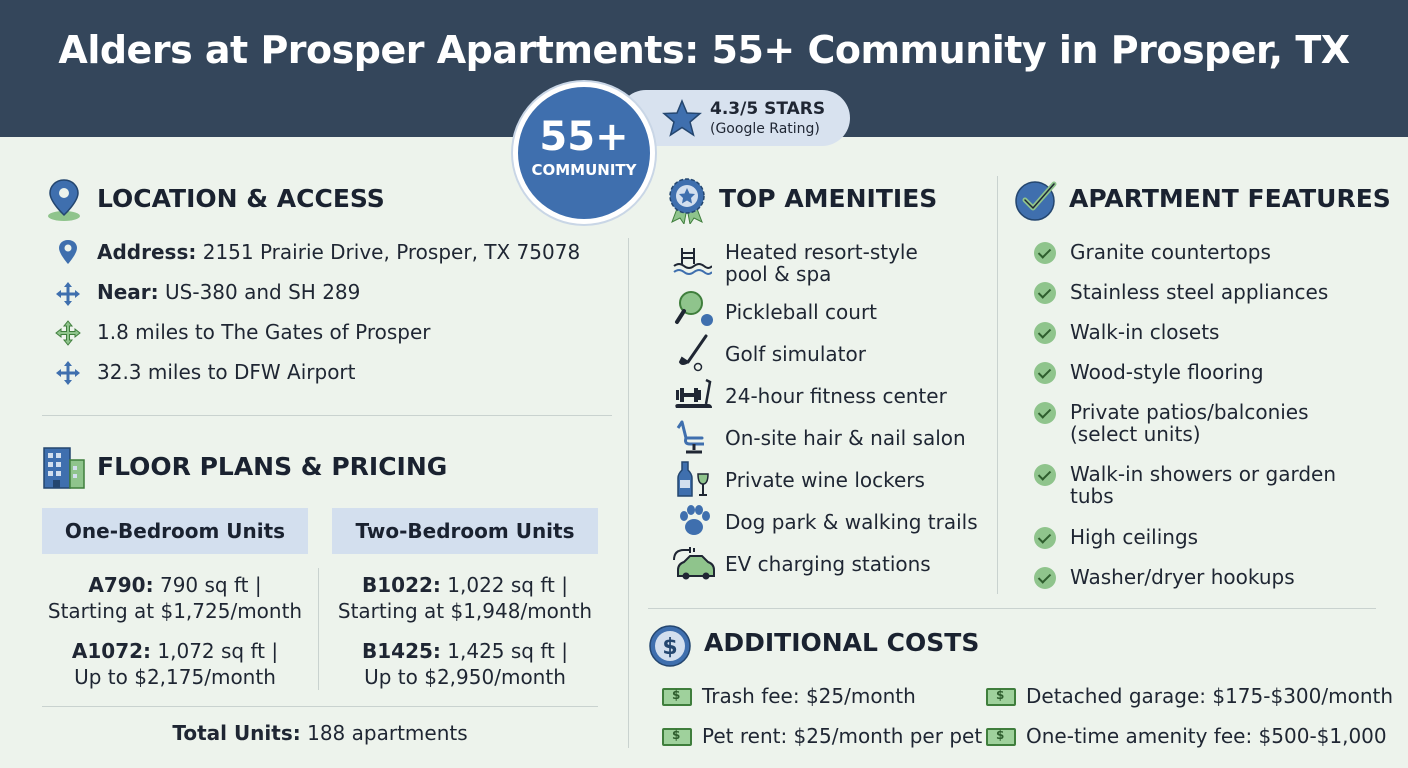 This screenshot has width=1408, height=768. What do you see at coordinates (693, 393) in the screenshot?
I see `treadmill-icon` at bounding box center [693, 393].